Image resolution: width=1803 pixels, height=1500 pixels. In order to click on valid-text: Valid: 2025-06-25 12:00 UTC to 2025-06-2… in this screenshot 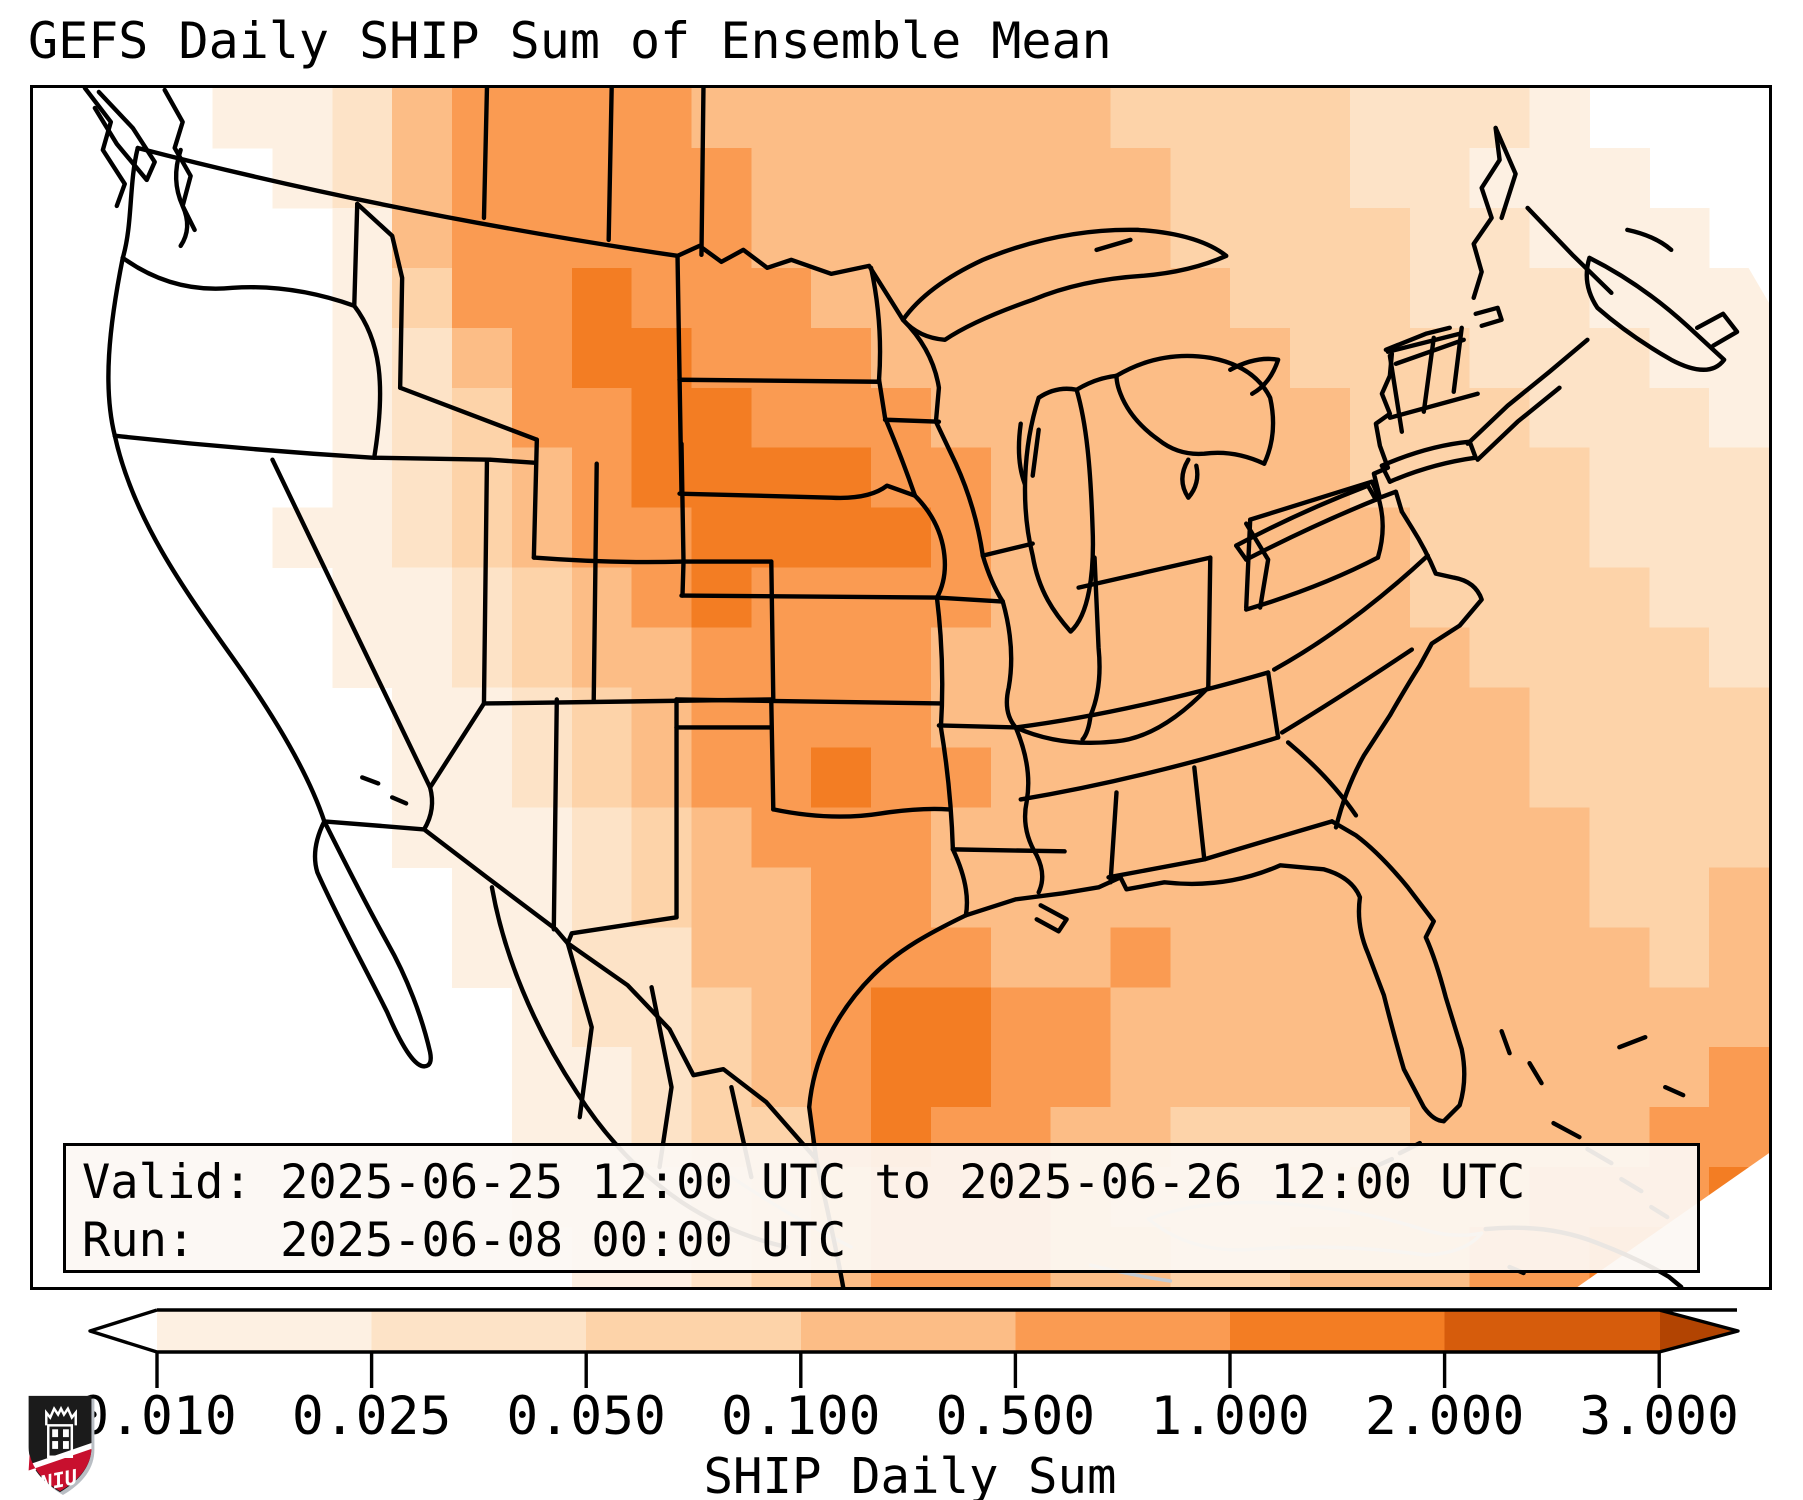, I will do `click(804, 1182)`.